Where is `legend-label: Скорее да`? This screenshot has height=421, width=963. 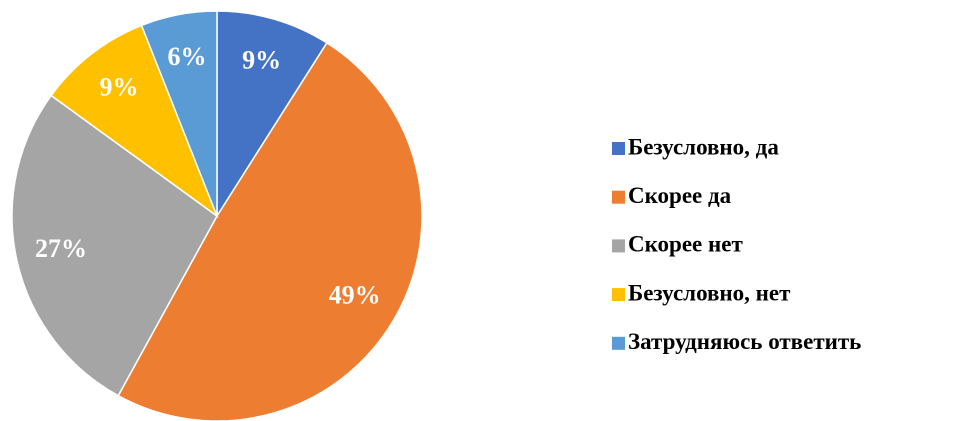
legend-label: Скорее да is located at coordinates (680, 195).